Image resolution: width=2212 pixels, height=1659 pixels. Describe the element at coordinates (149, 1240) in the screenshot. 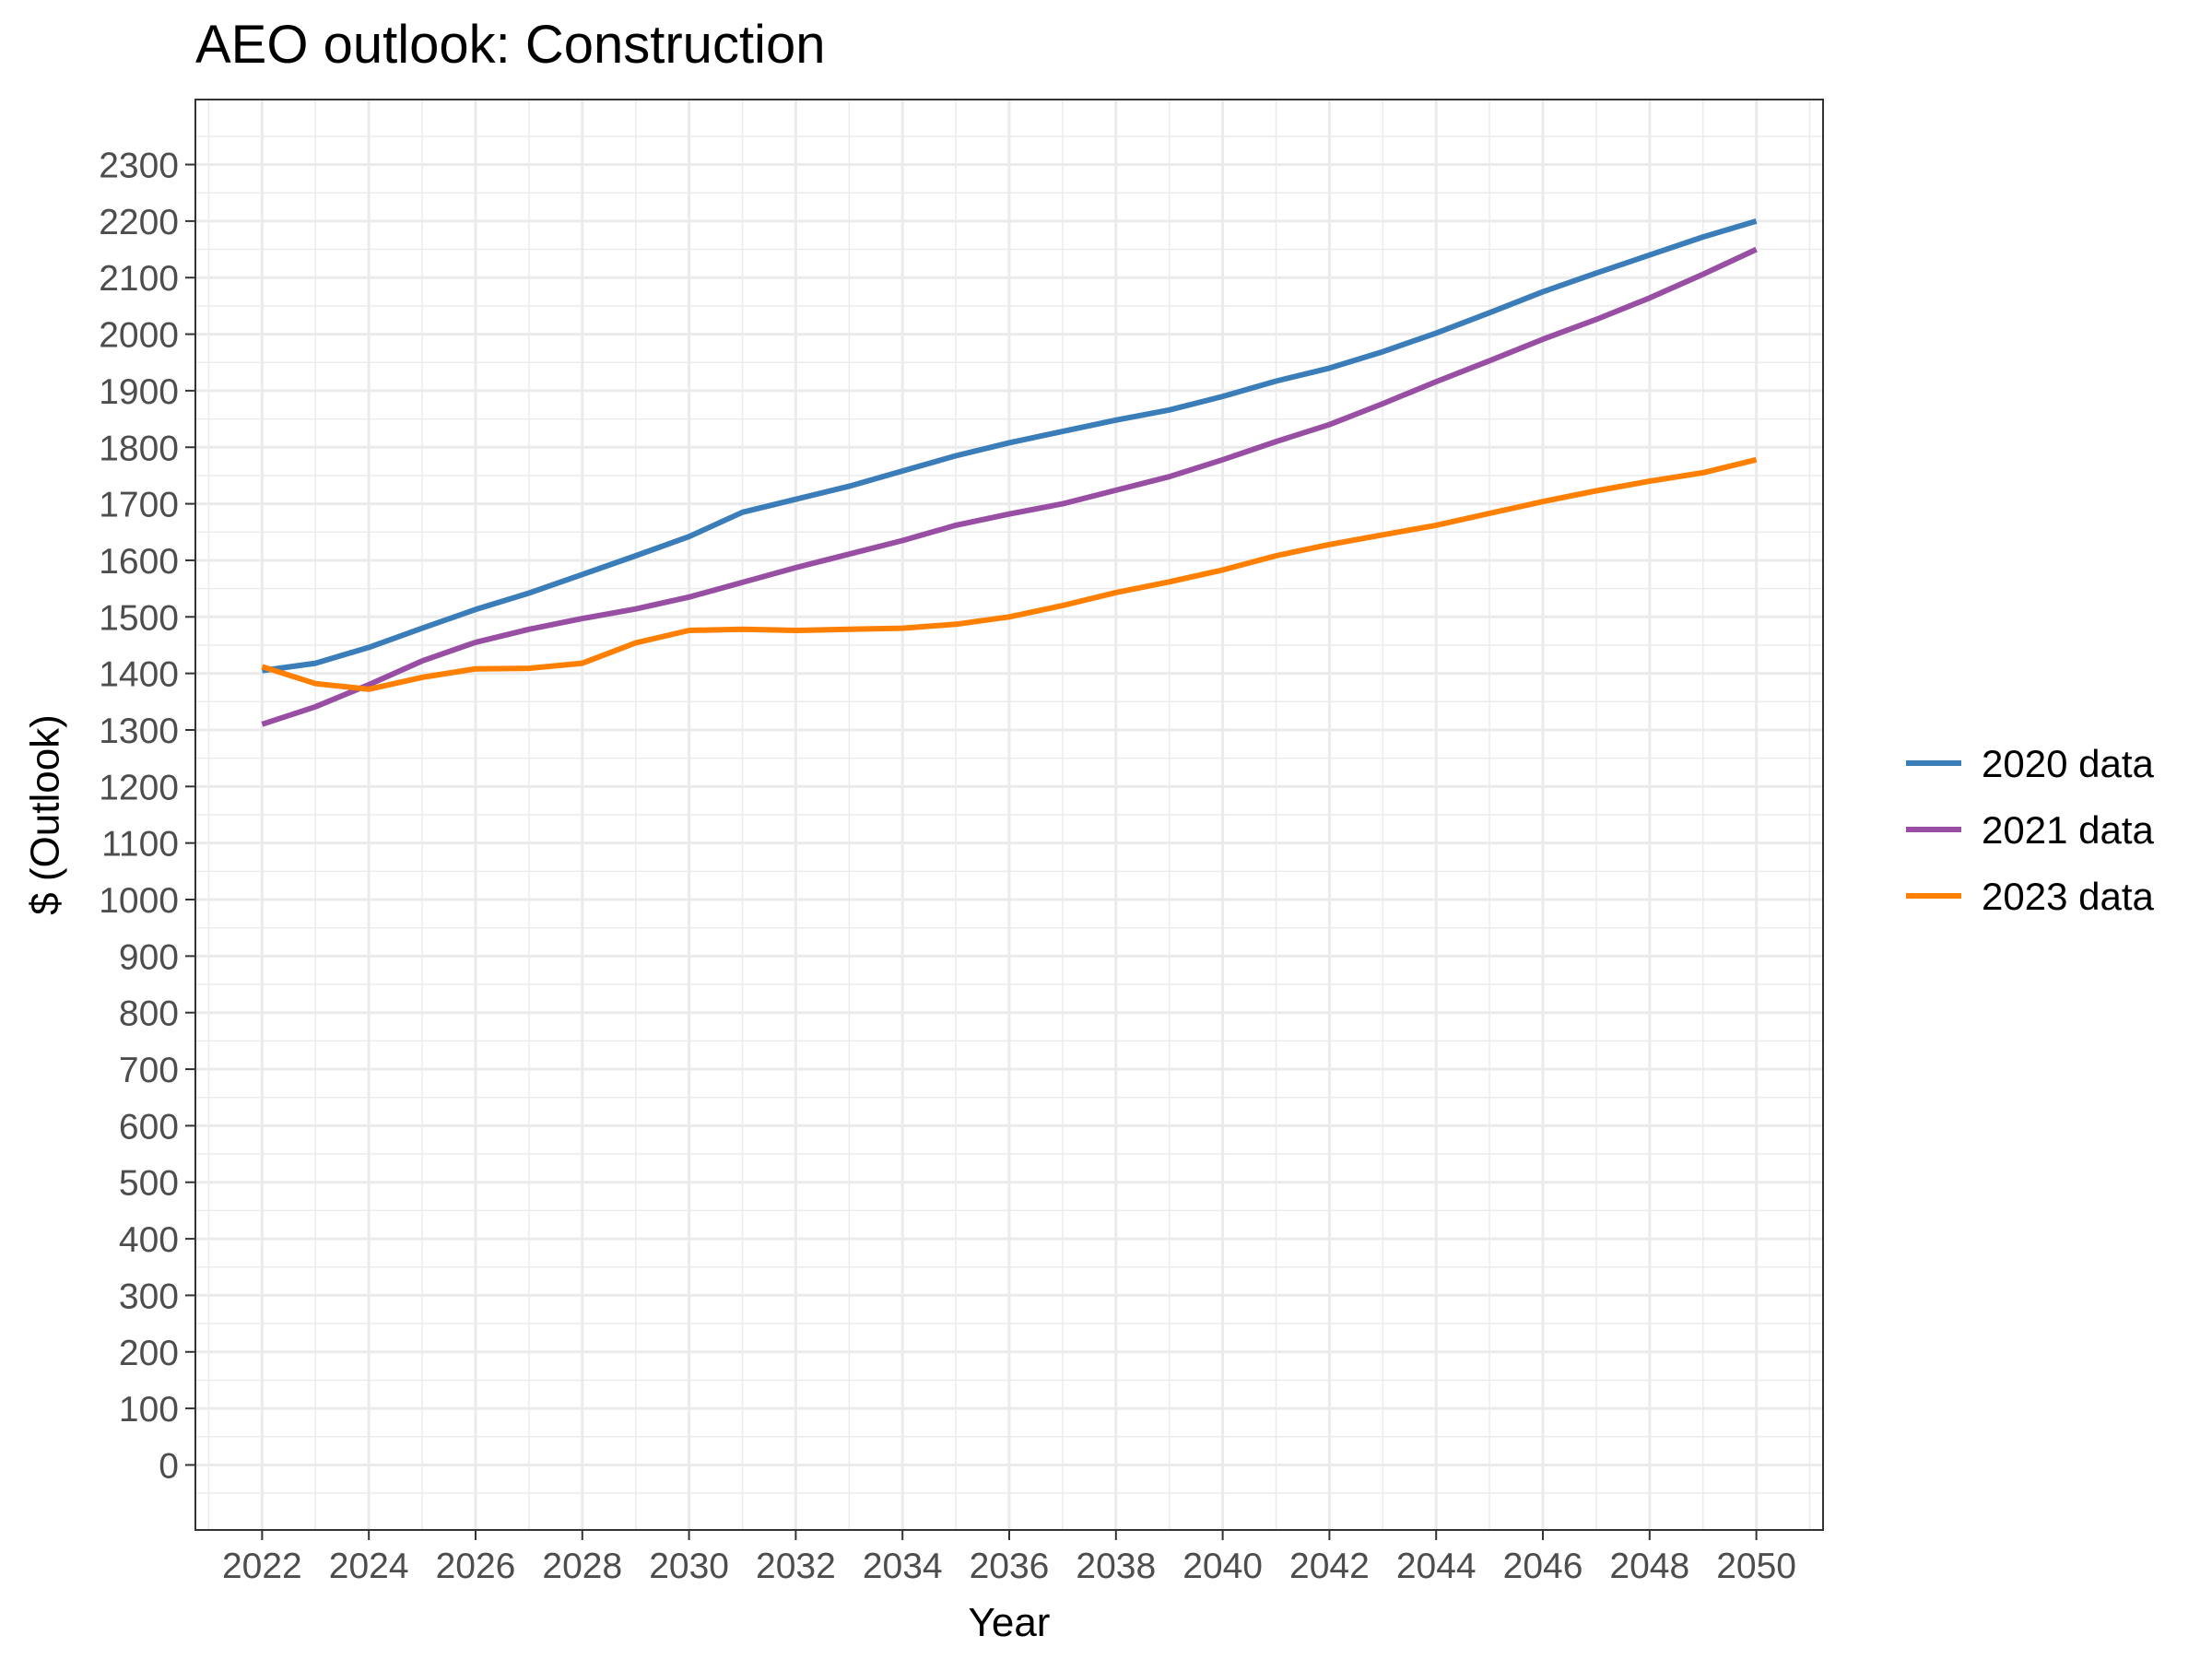

I see `y-tick-label: 400` at that location.